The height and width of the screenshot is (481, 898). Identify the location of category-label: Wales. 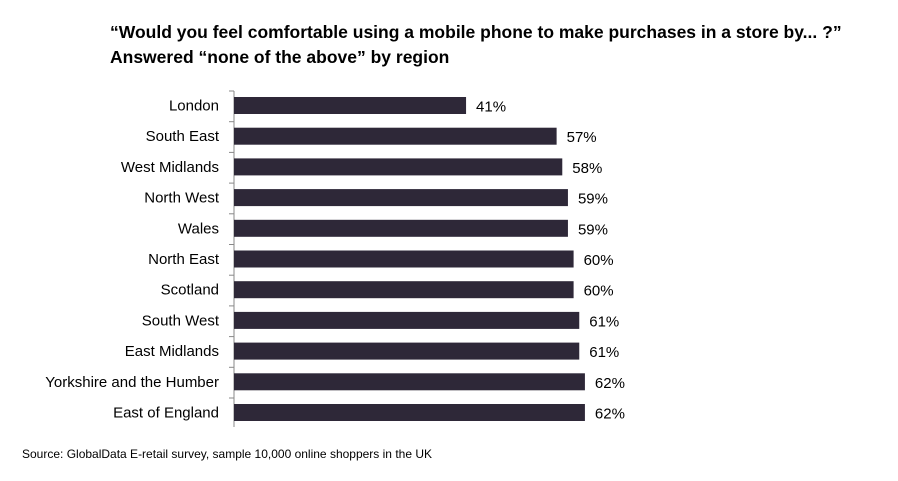
(198, 228).